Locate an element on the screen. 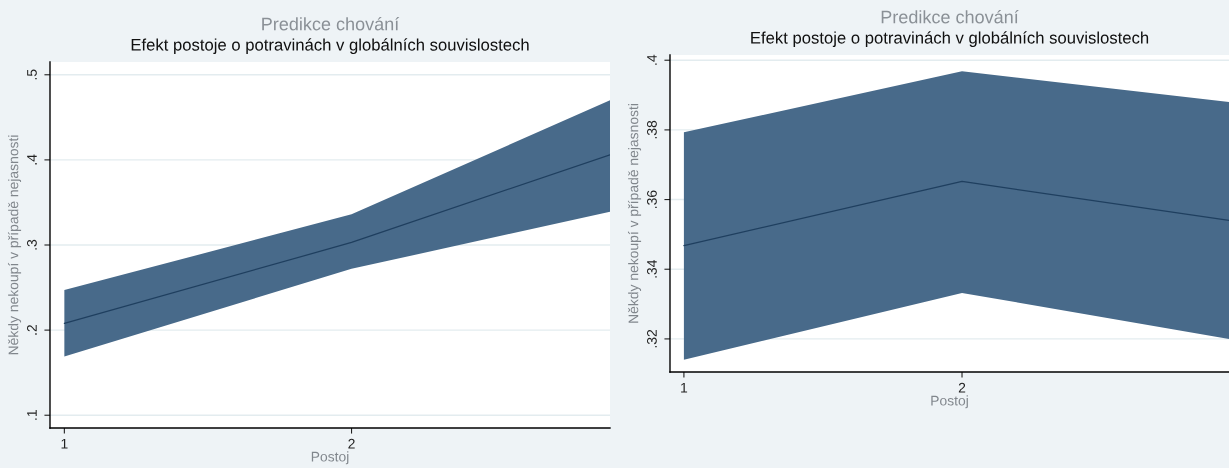 The height and width of the screenshot is (468, 1229). y-tick-label: .3 is located at coordinates (32, 244).